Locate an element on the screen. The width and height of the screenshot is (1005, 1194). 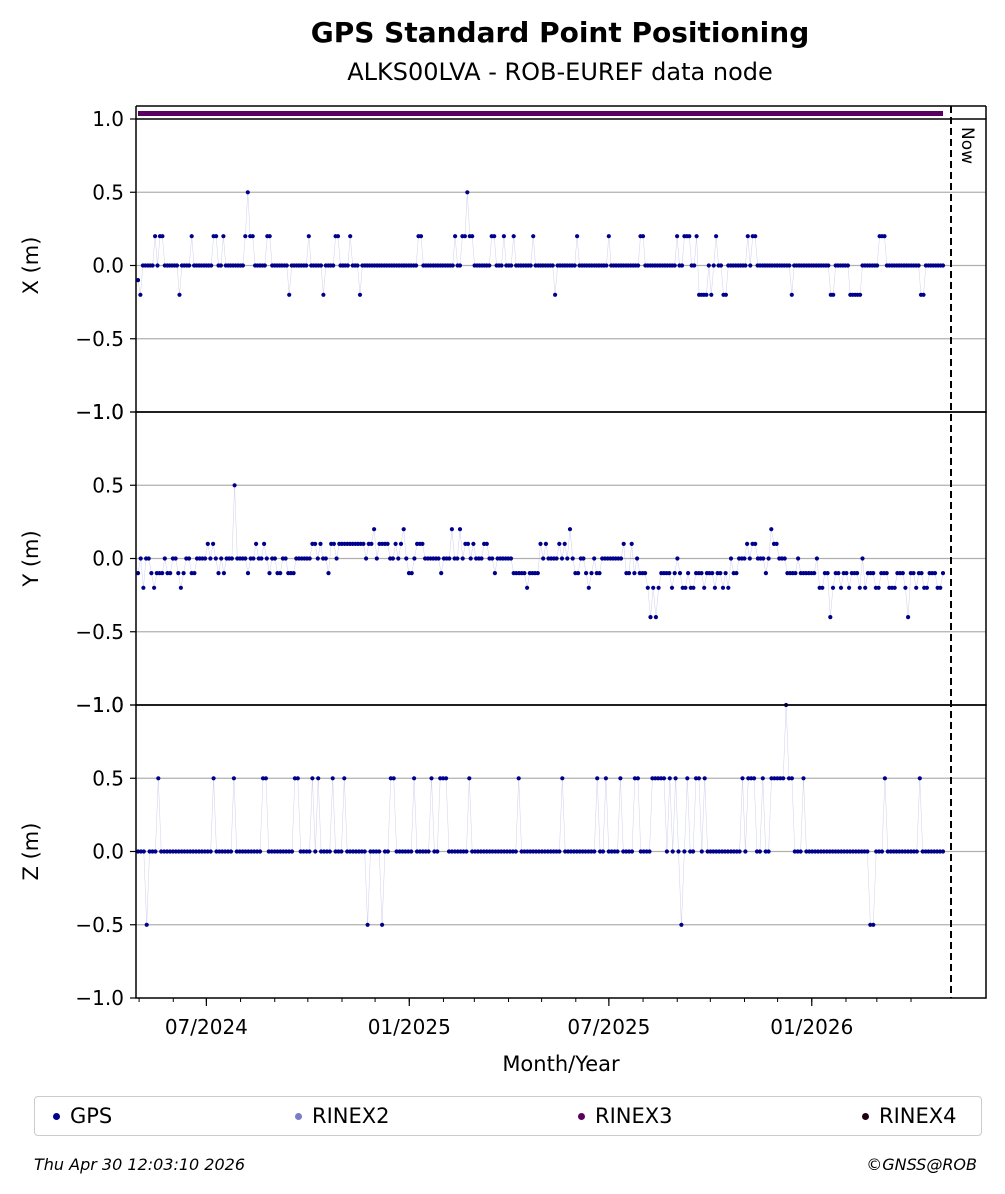
y-tick-label-2-0: −1.0 is located at coordinates (99, 705).